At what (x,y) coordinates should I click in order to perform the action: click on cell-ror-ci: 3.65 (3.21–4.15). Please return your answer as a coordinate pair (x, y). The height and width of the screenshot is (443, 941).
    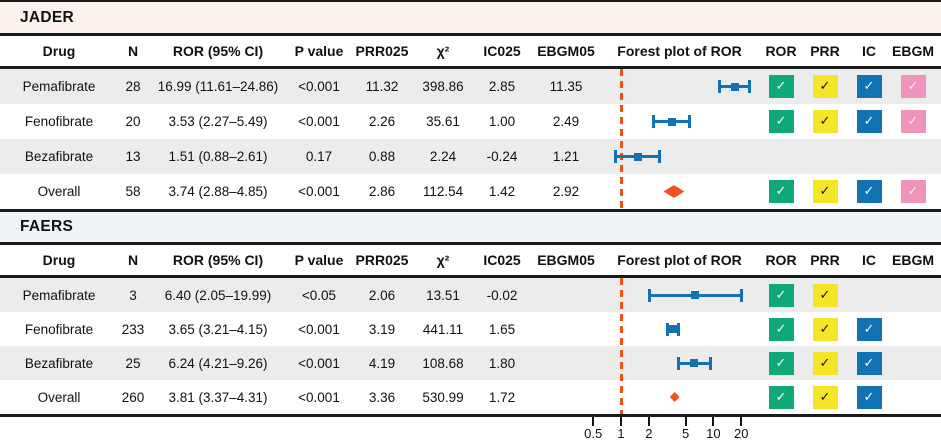
    Looking at the image, I should click on (218, 329).